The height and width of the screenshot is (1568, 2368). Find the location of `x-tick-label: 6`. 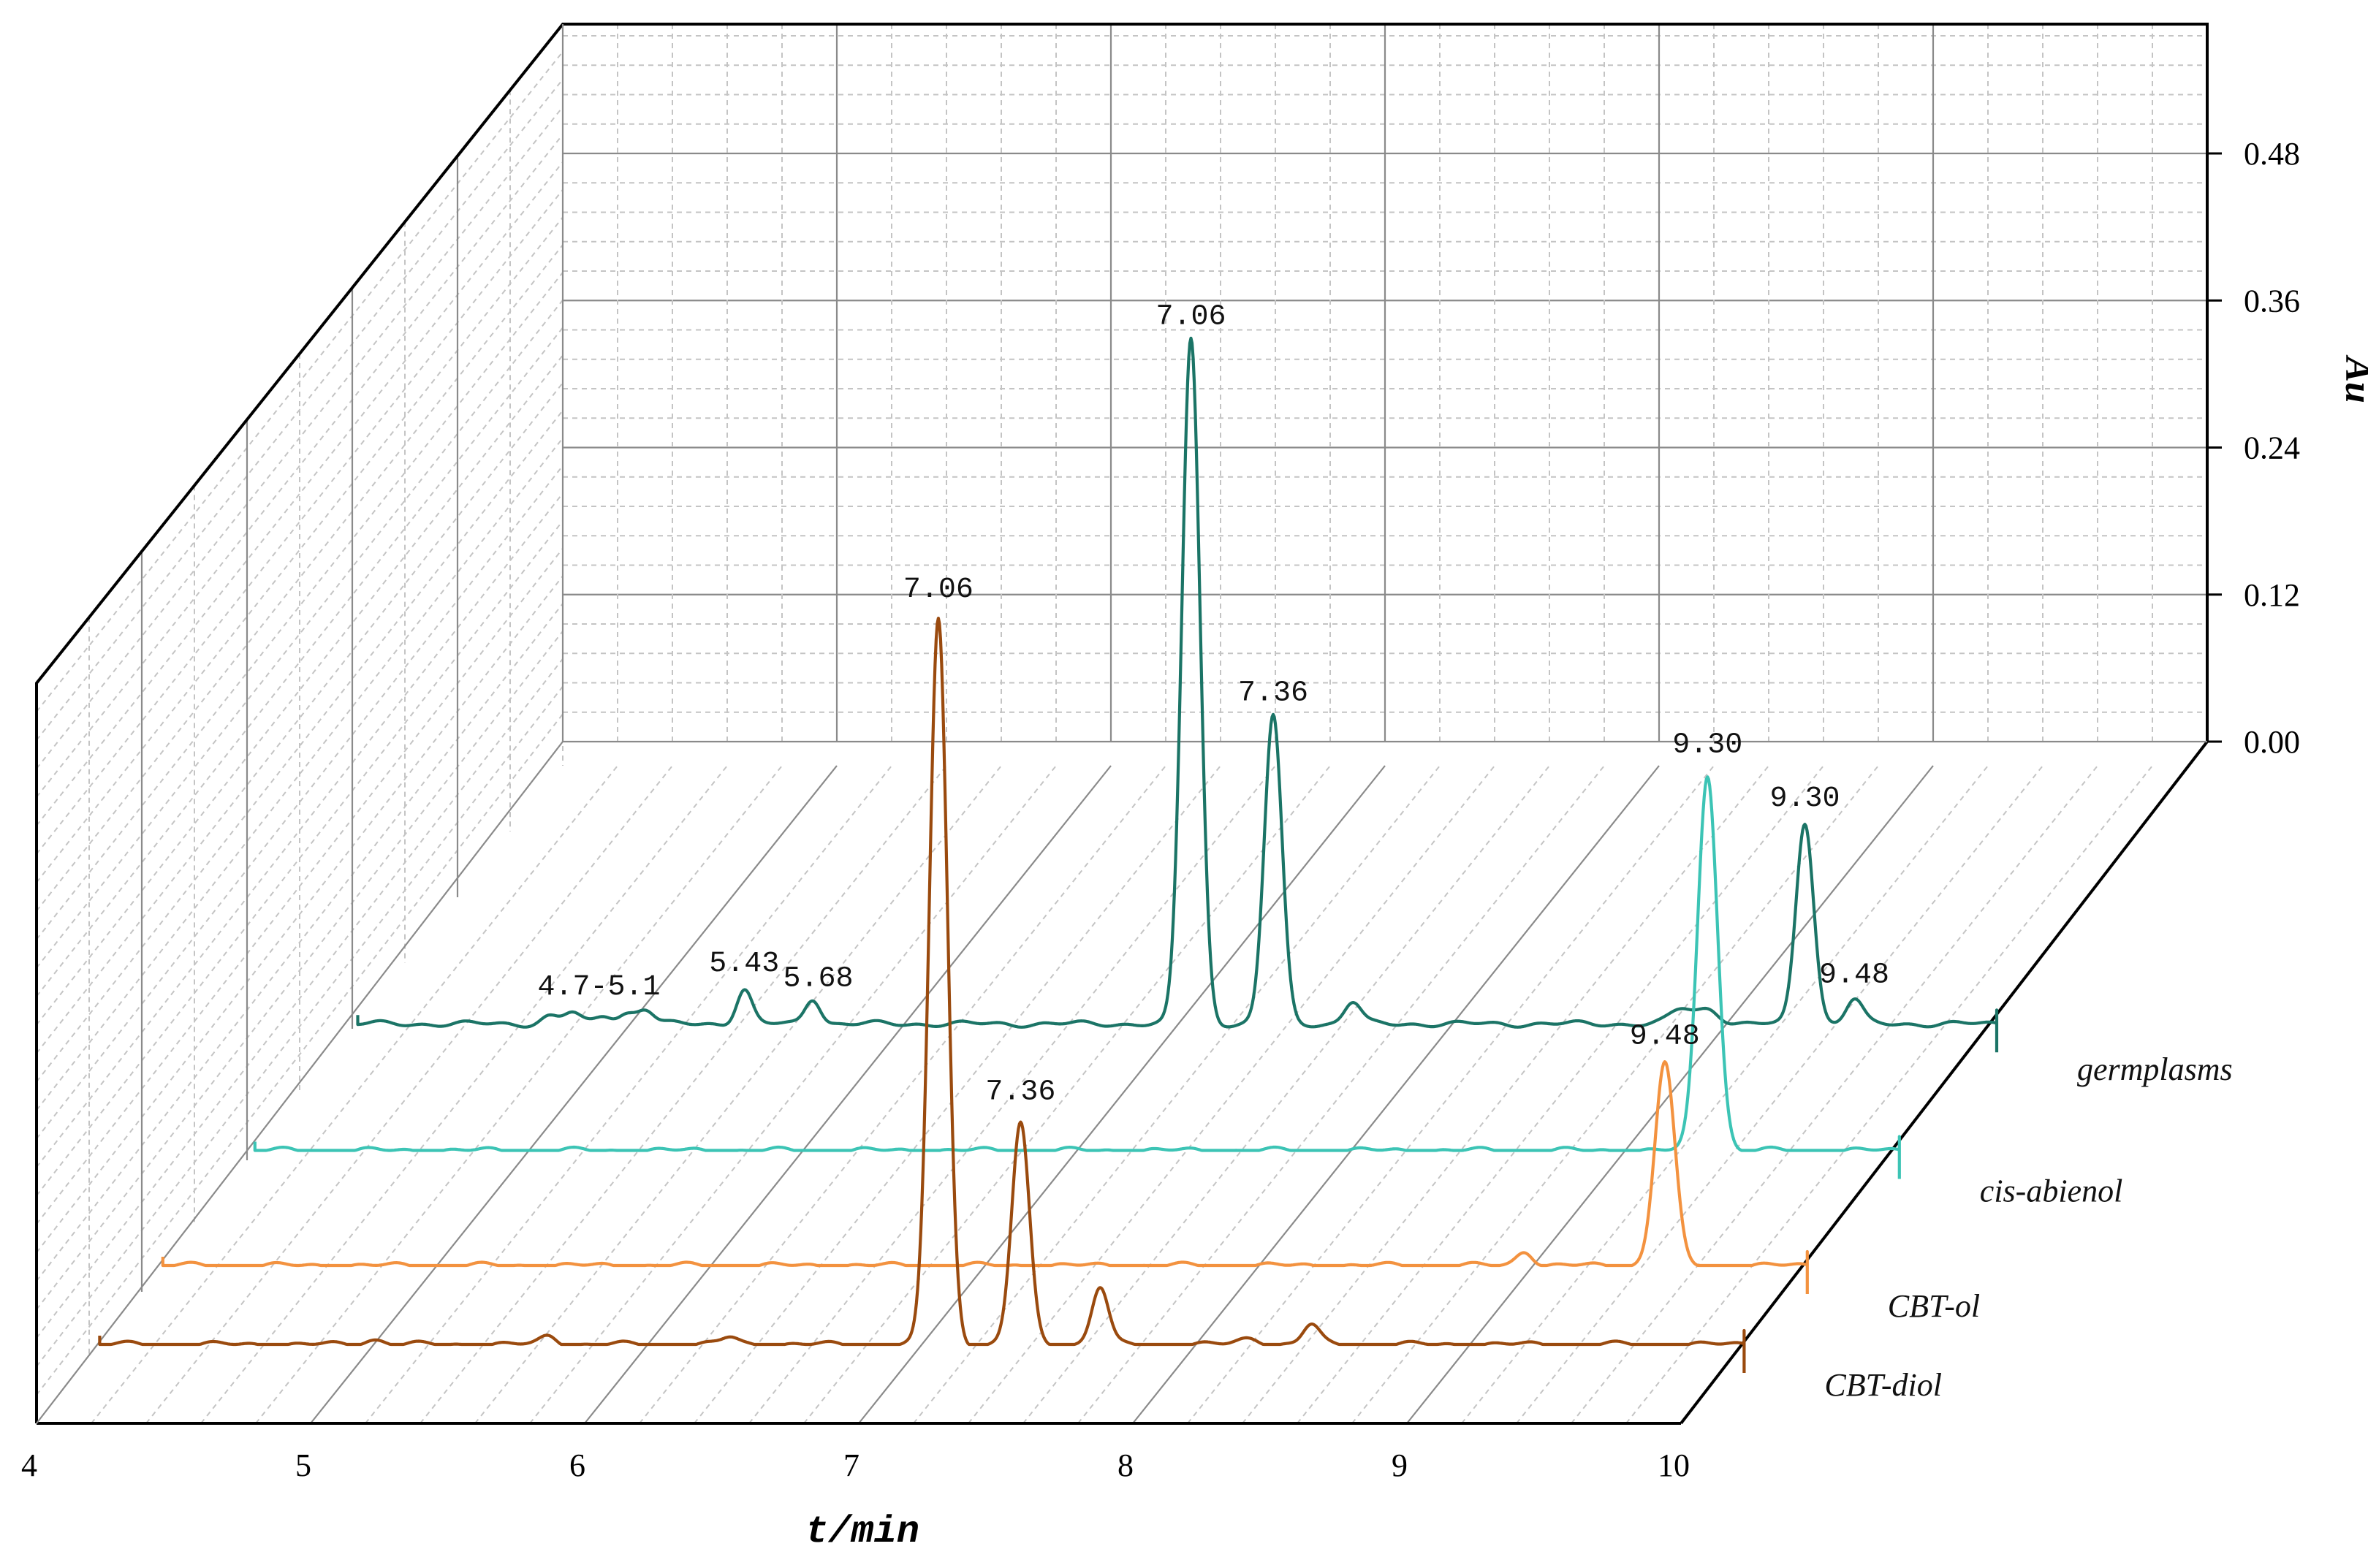

x-tick-label: 6 is located at coordinates (577, 1465).